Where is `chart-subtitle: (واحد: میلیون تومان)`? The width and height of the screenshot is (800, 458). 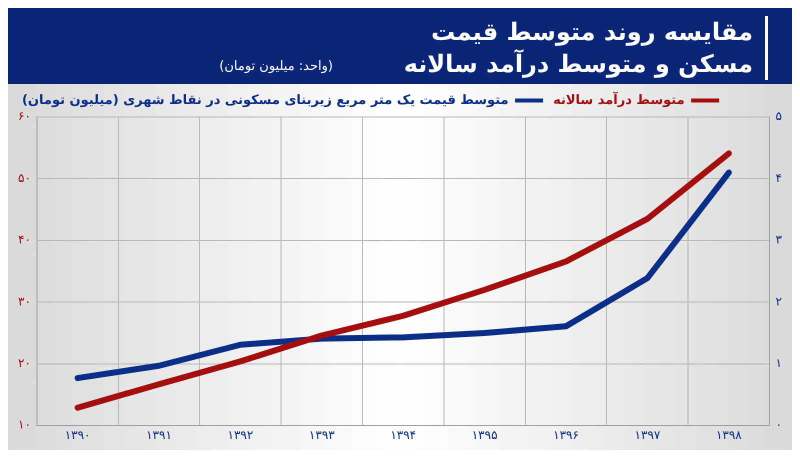 chart-subtitle: (واحد: میلیون تومان) is located at coordinates (276, 67).